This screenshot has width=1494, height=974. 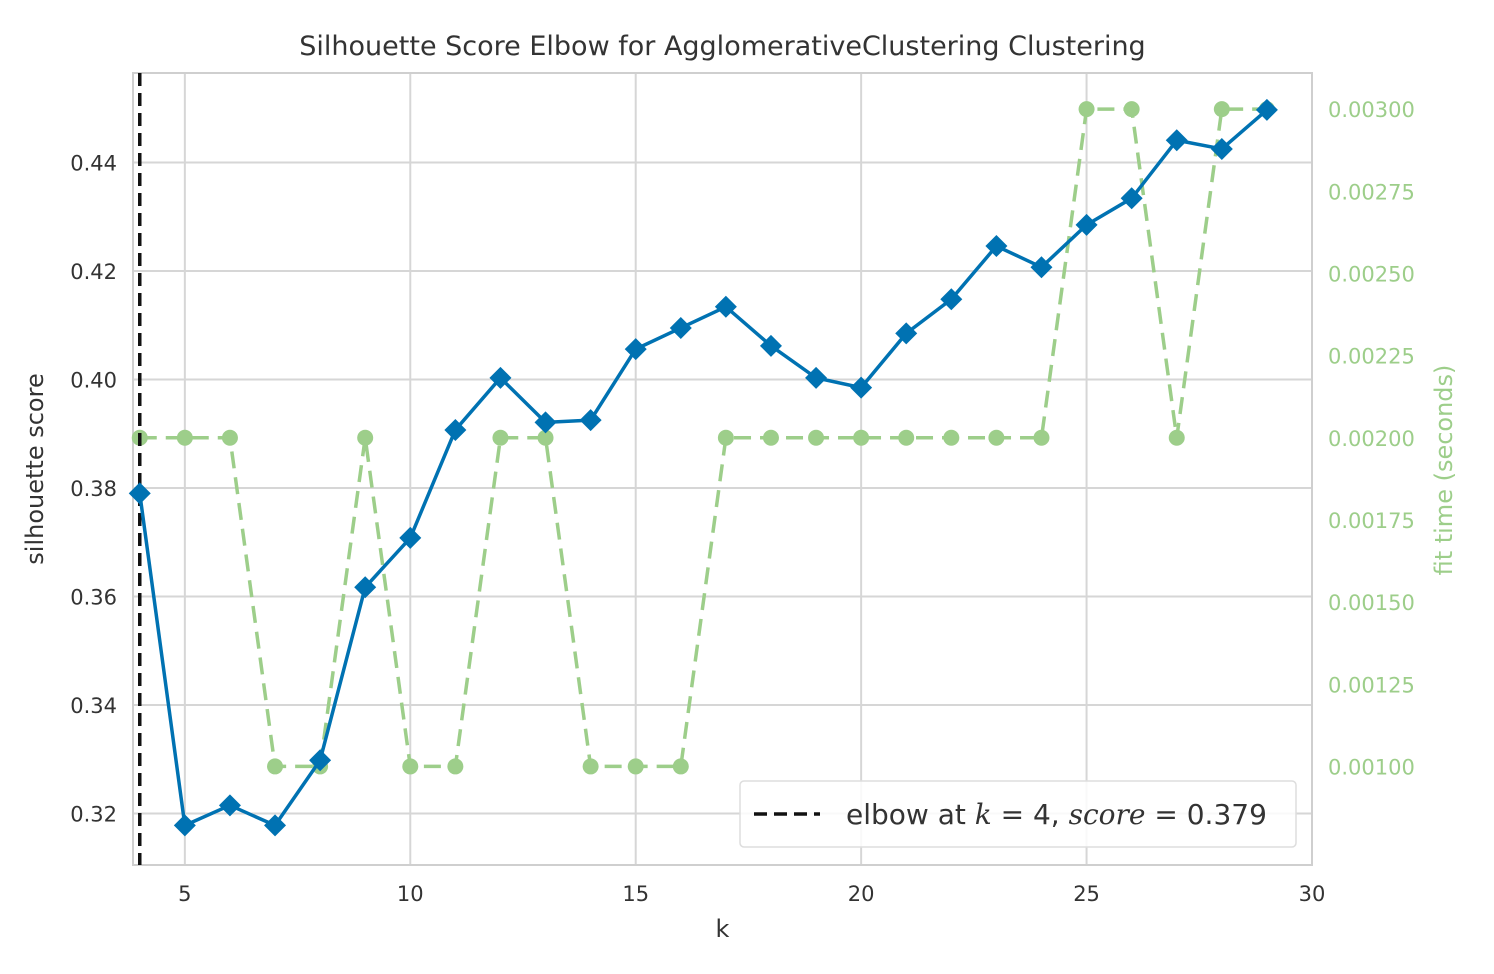 I want to click on legend-elbow-label: elbow at k = 4, score = 0.379, so click(x=1056, y=814).